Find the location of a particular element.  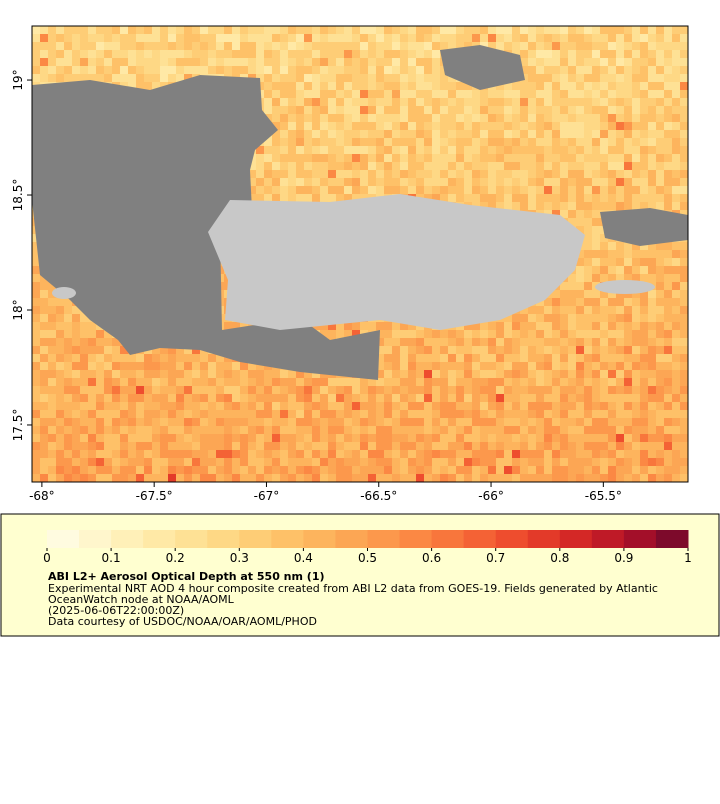

colorbar-tick-label: 0.7 is located at coordinates (495, 558).